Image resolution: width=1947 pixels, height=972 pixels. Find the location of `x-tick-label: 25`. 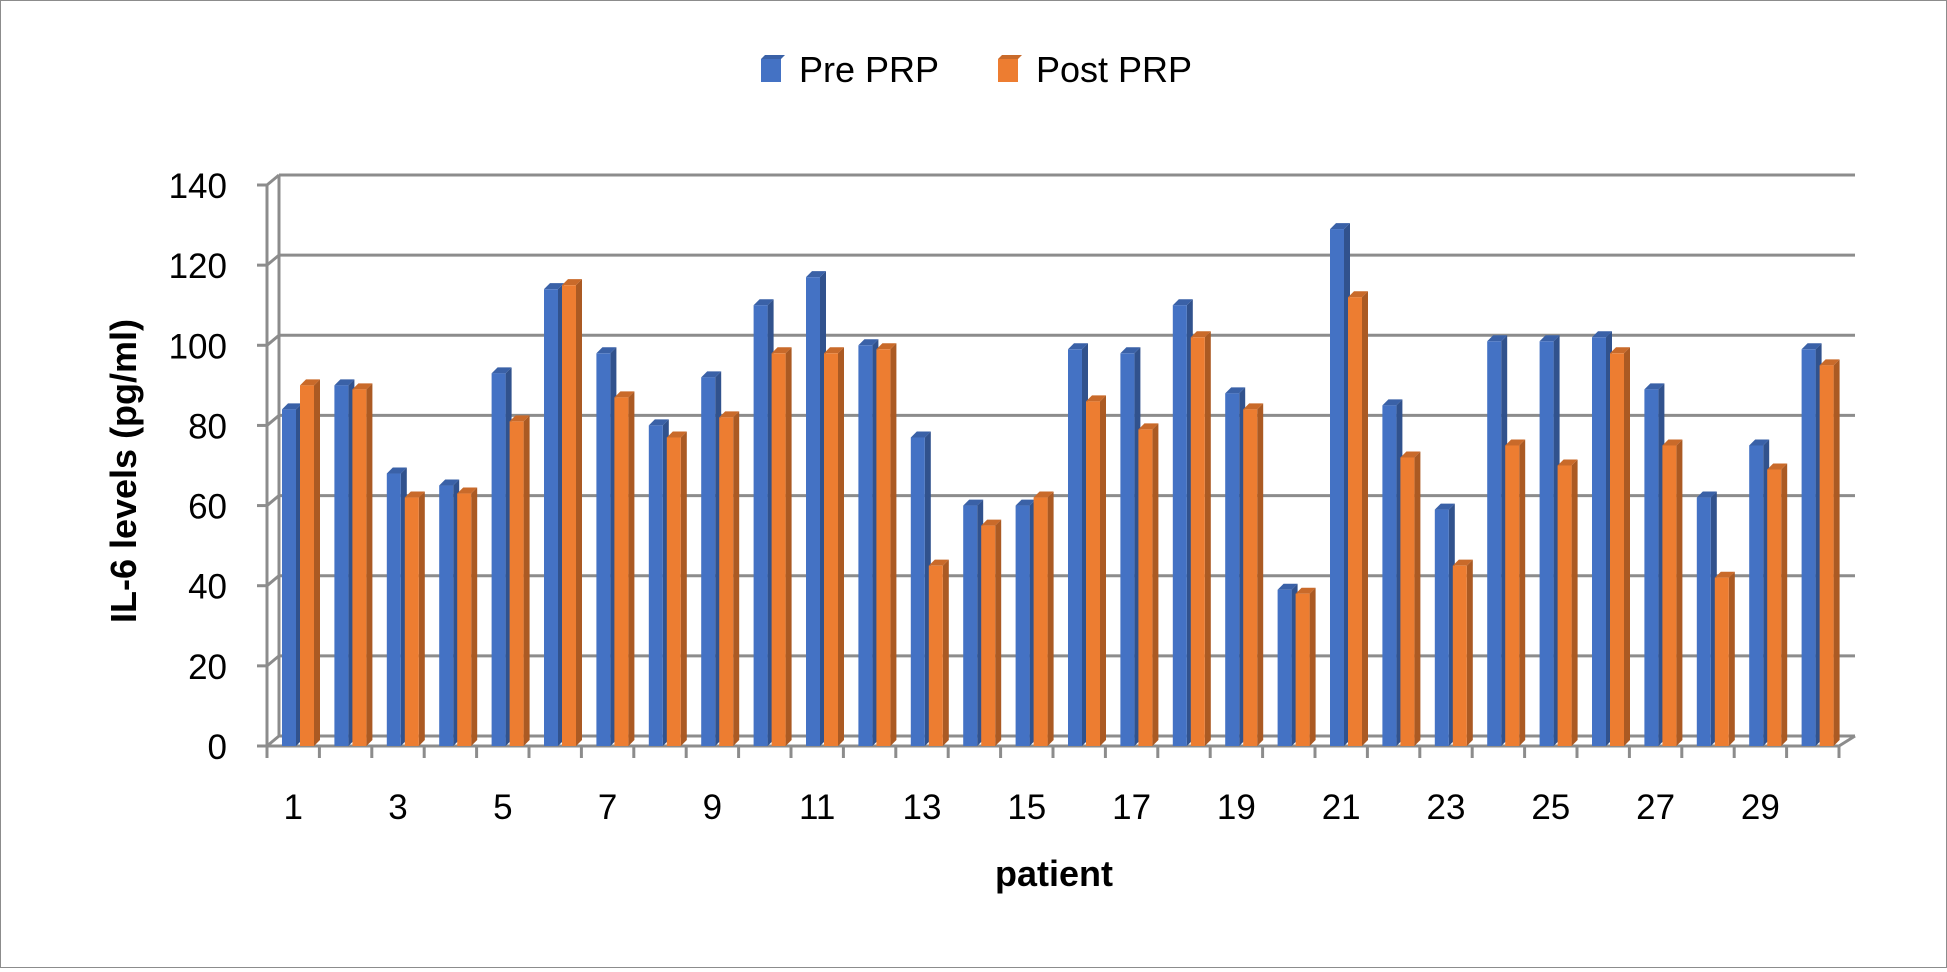

x-tick-label: 25 is located at coordinates (1550, 807).